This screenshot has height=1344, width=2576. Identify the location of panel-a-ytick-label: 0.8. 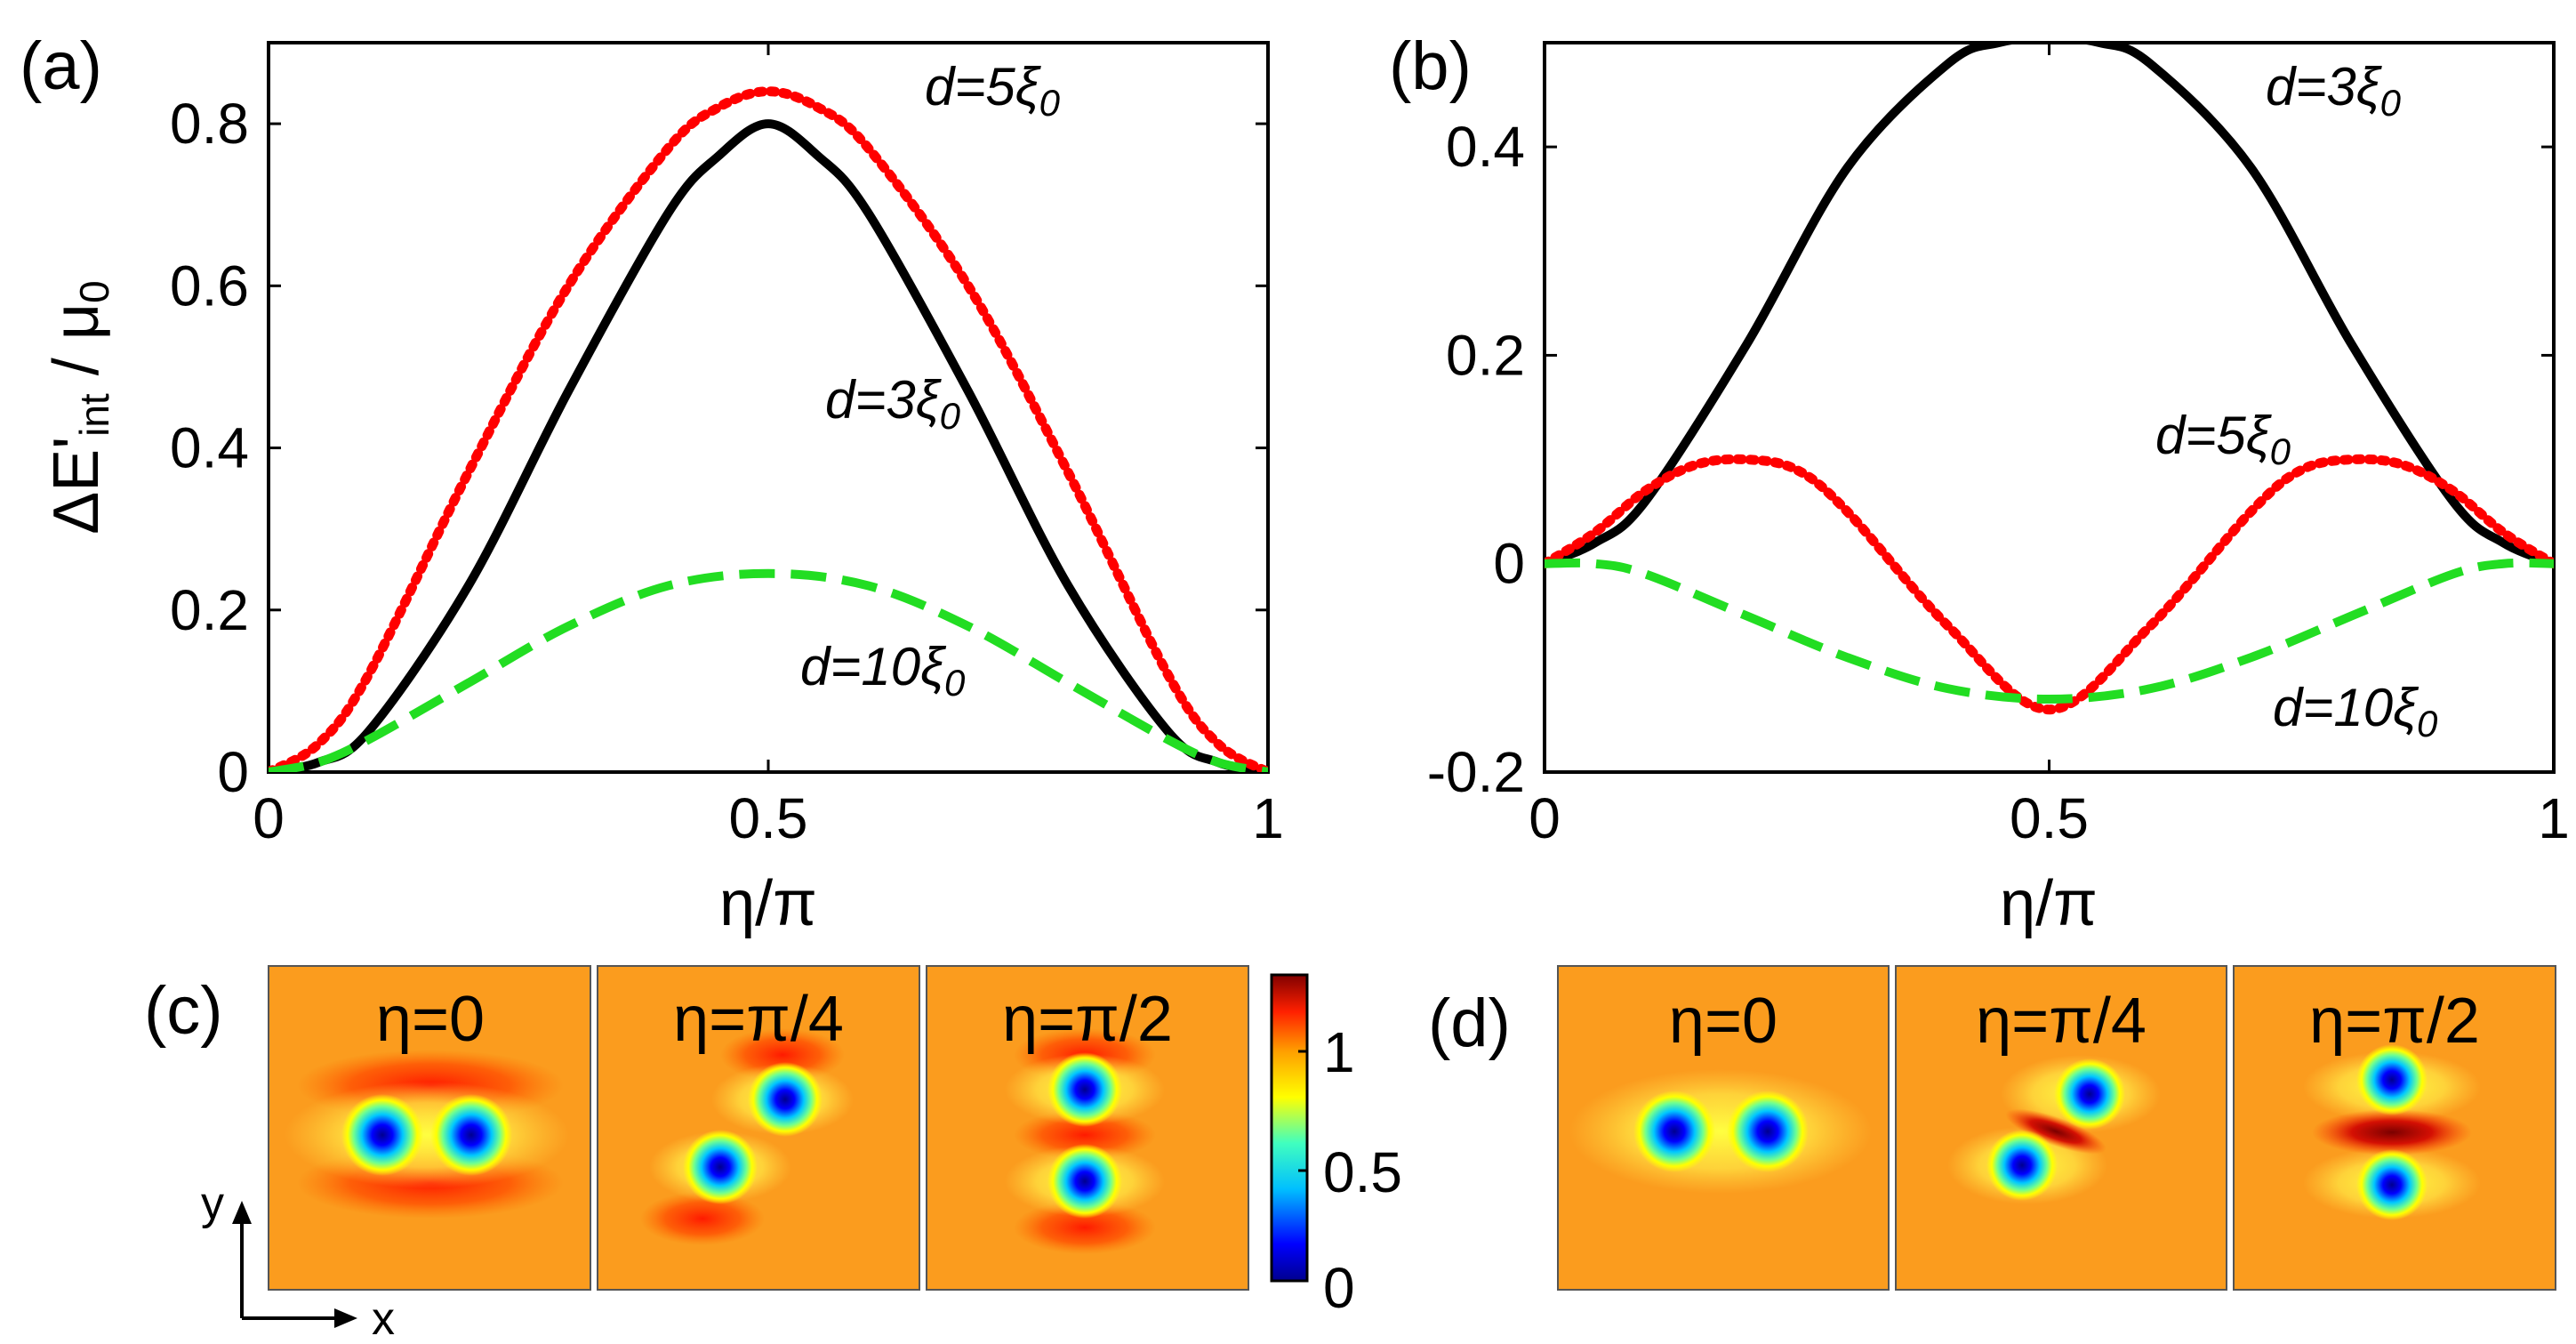
(209, 124).